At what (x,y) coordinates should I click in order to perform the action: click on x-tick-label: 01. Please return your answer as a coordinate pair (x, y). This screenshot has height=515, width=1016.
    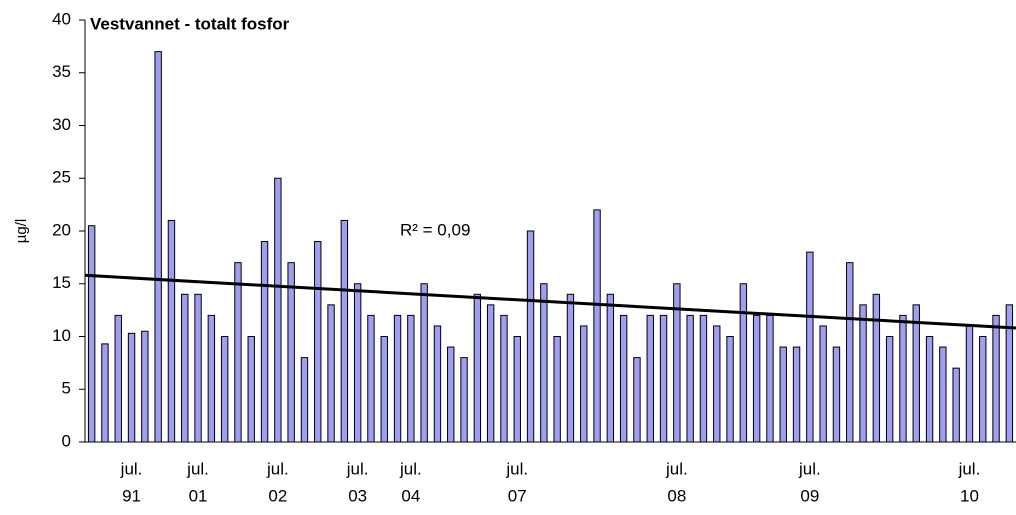
    Looking at the image, I should click on (198, 495).